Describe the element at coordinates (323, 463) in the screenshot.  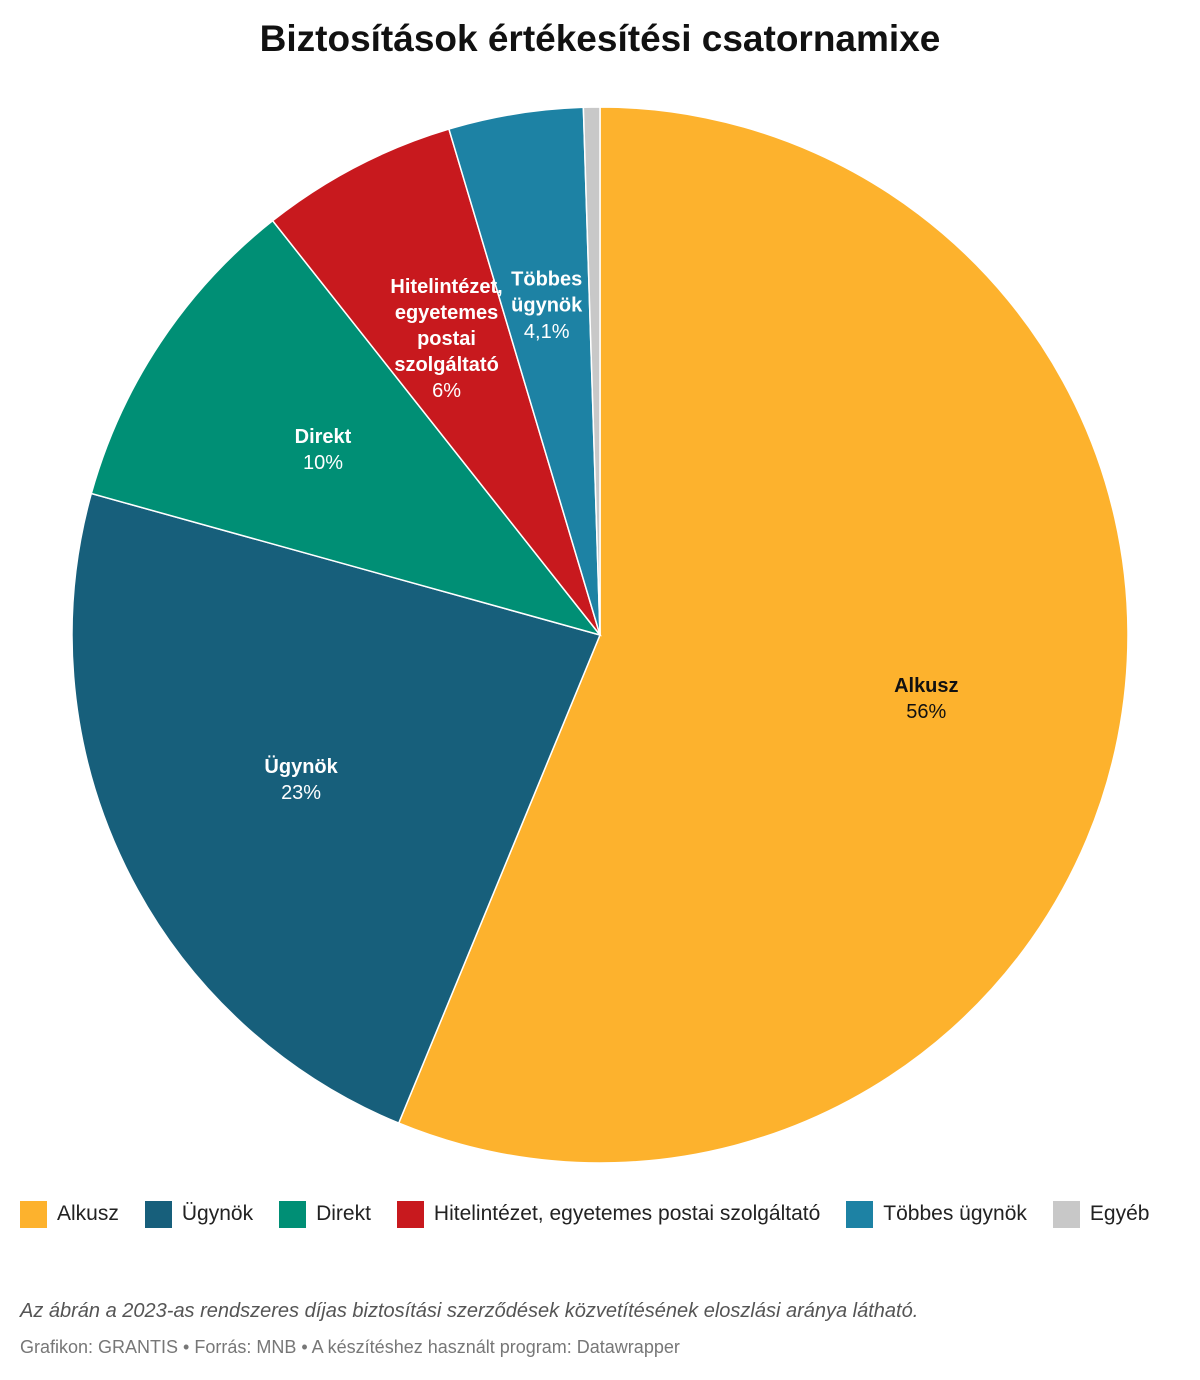
I see `slice-value-label: 10%` at that location.